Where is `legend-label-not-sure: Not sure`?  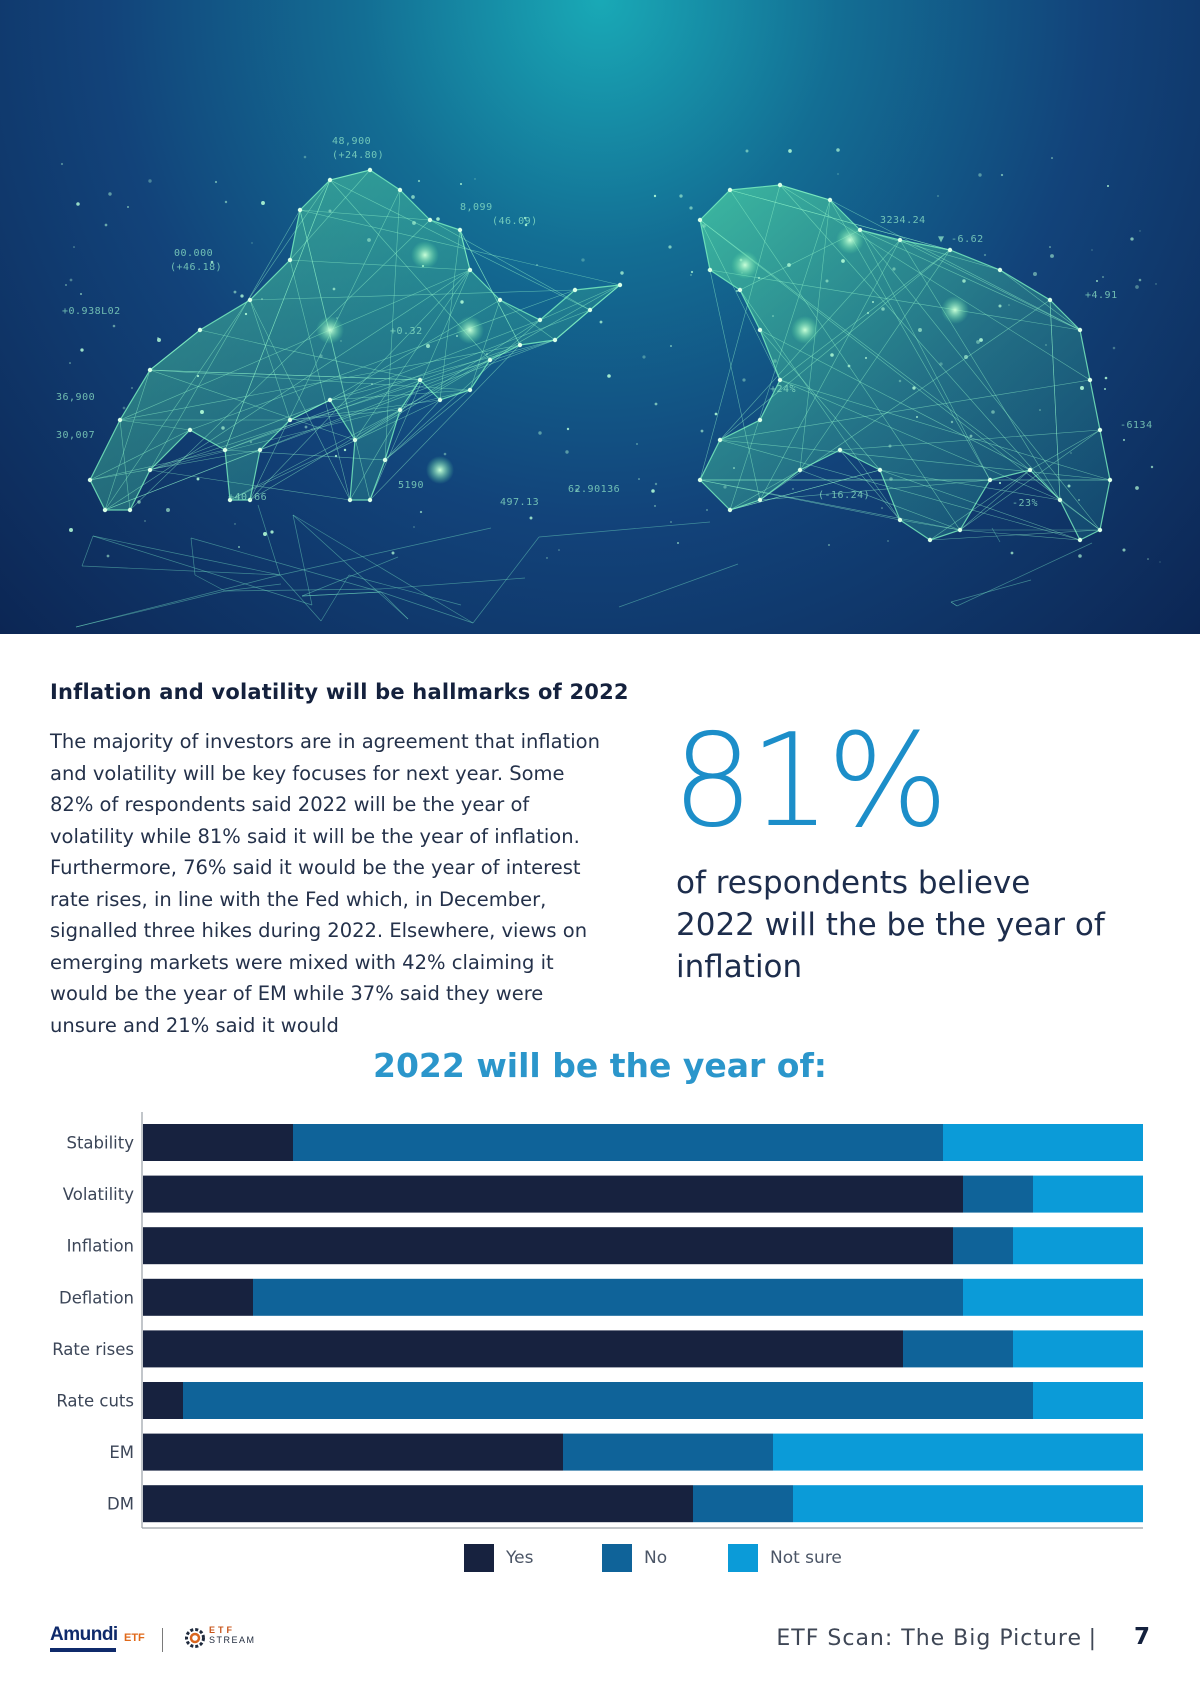 legend-label-not-sure: Not sure is located at coordinates (806, 1558).